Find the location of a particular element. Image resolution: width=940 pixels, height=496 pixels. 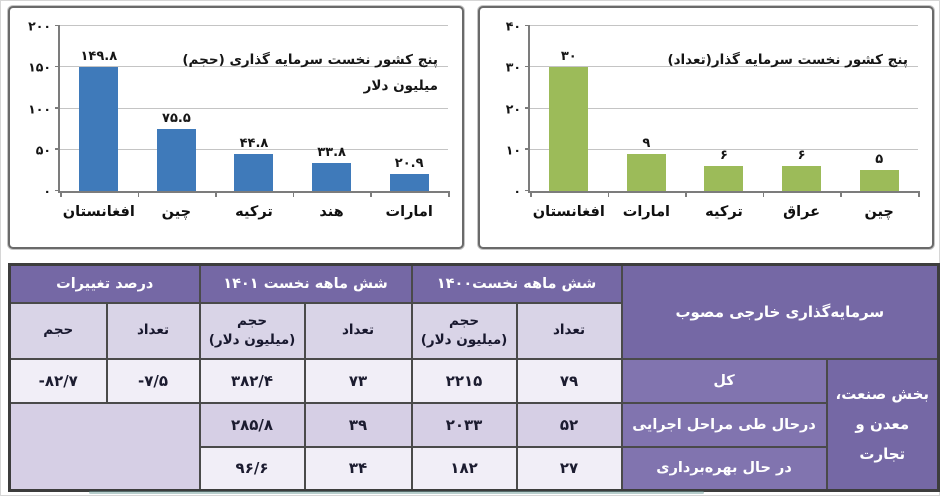

y-tick-label: ۲۰۰ is located at coordinates (39, 26).